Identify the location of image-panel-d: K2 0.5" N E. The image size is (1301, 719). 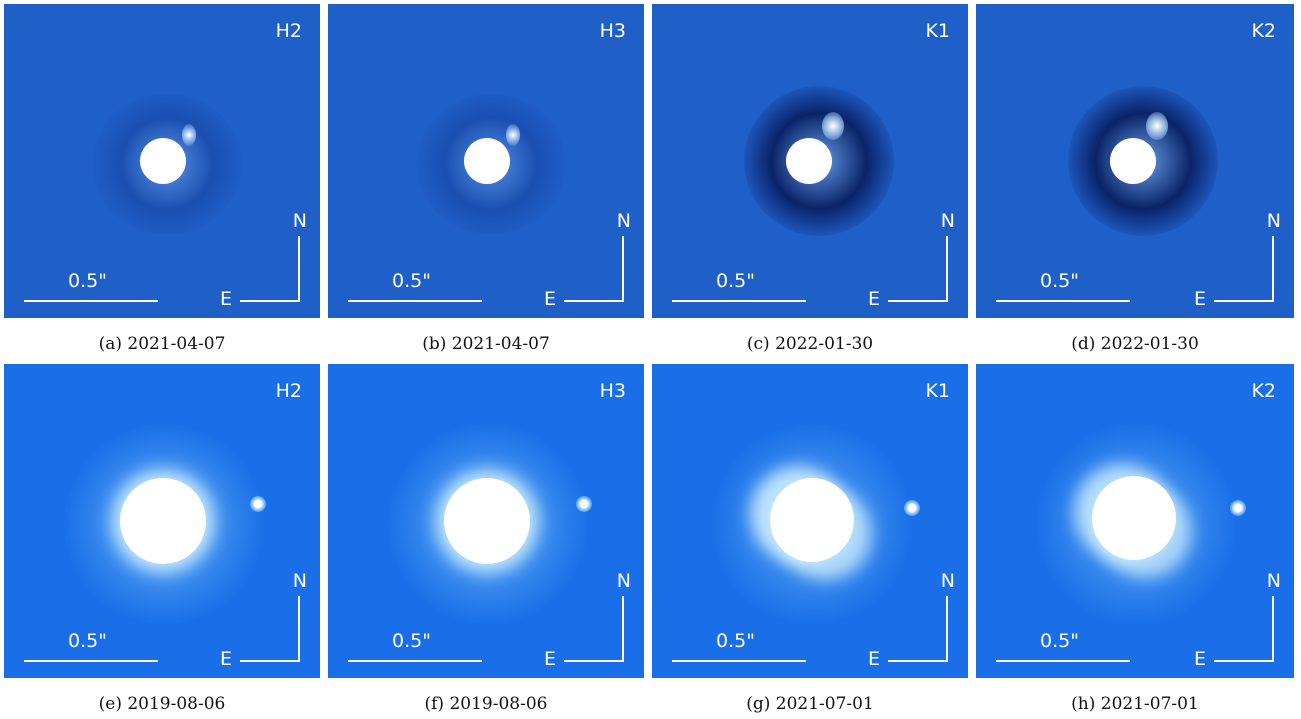
(1135, 161).